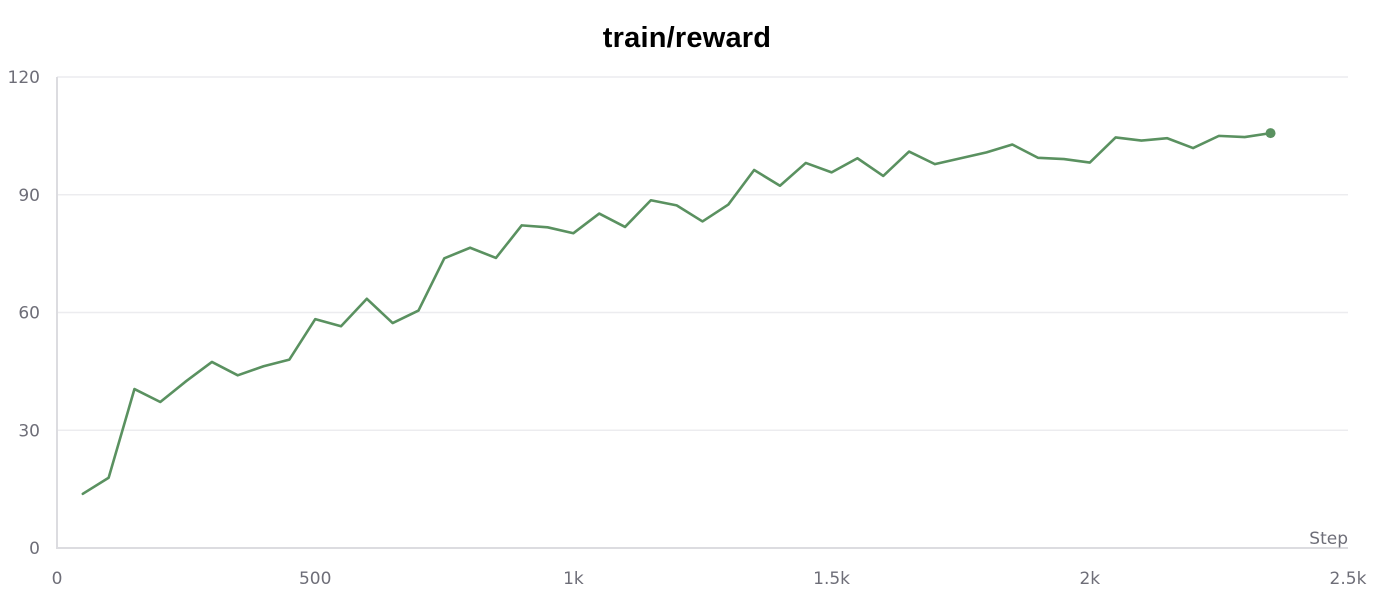  What do you see at coordinates (831, 579) in the screenshot?
I see `x-tick-label: 1.5k` at bounding box center [831, 579].